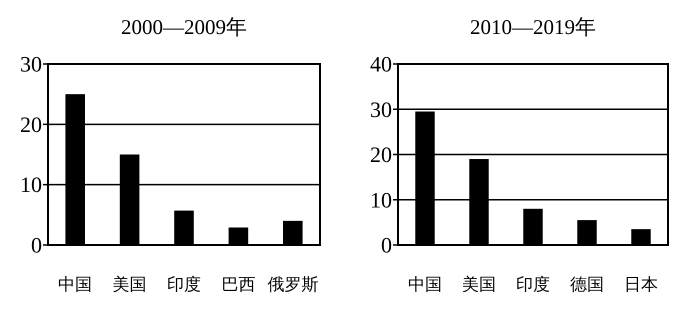 Image resolution: width=690 pixels, height=316 pixels. What do you see at coordinates (641, 285) in the screenshot?
I see `x-tick-label: 日本` at bounding box center [641, 285].